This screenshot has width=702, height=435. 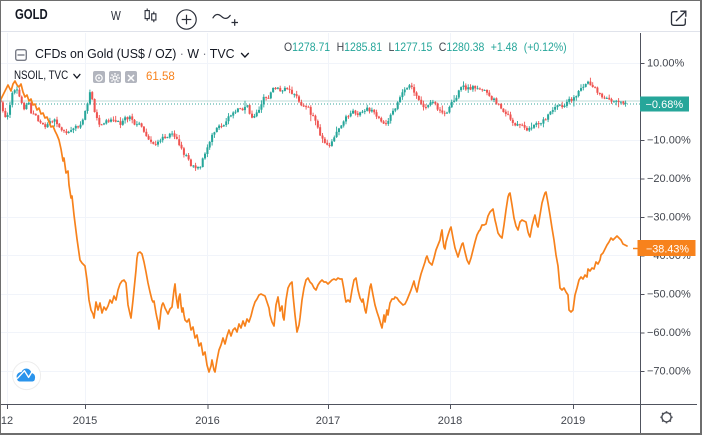 What do you see at coordinates (669, 372) in the screenshot?
I see `svg-text: −70.00%` at bounding box center [669, 372].